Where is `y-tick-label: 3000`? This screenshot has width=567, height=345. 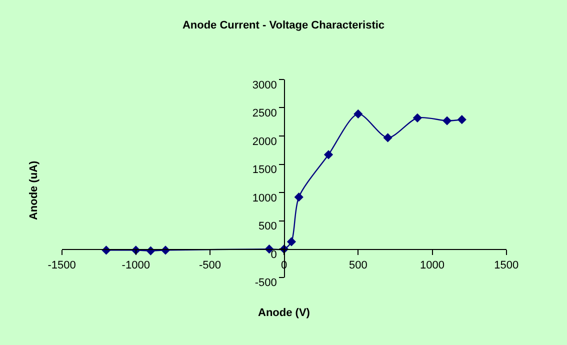 y-tick-label: 3000 is located at coordinates (264, 85).